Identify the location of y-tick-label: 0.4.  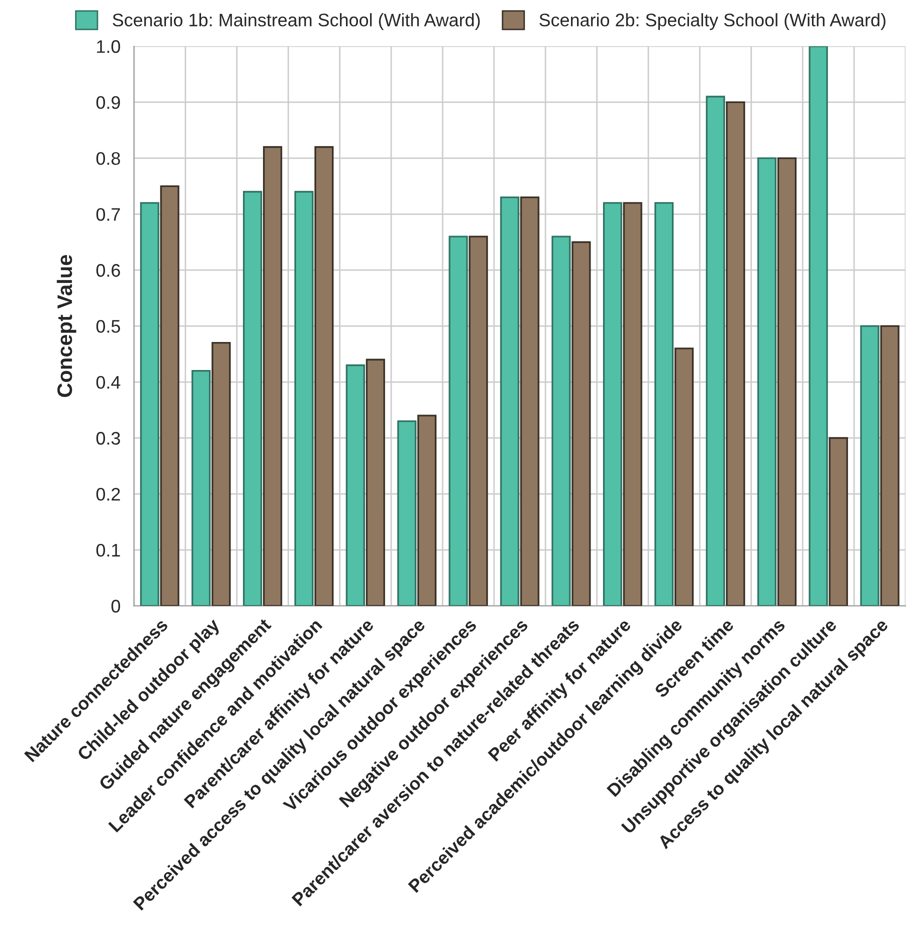
(108, 382).